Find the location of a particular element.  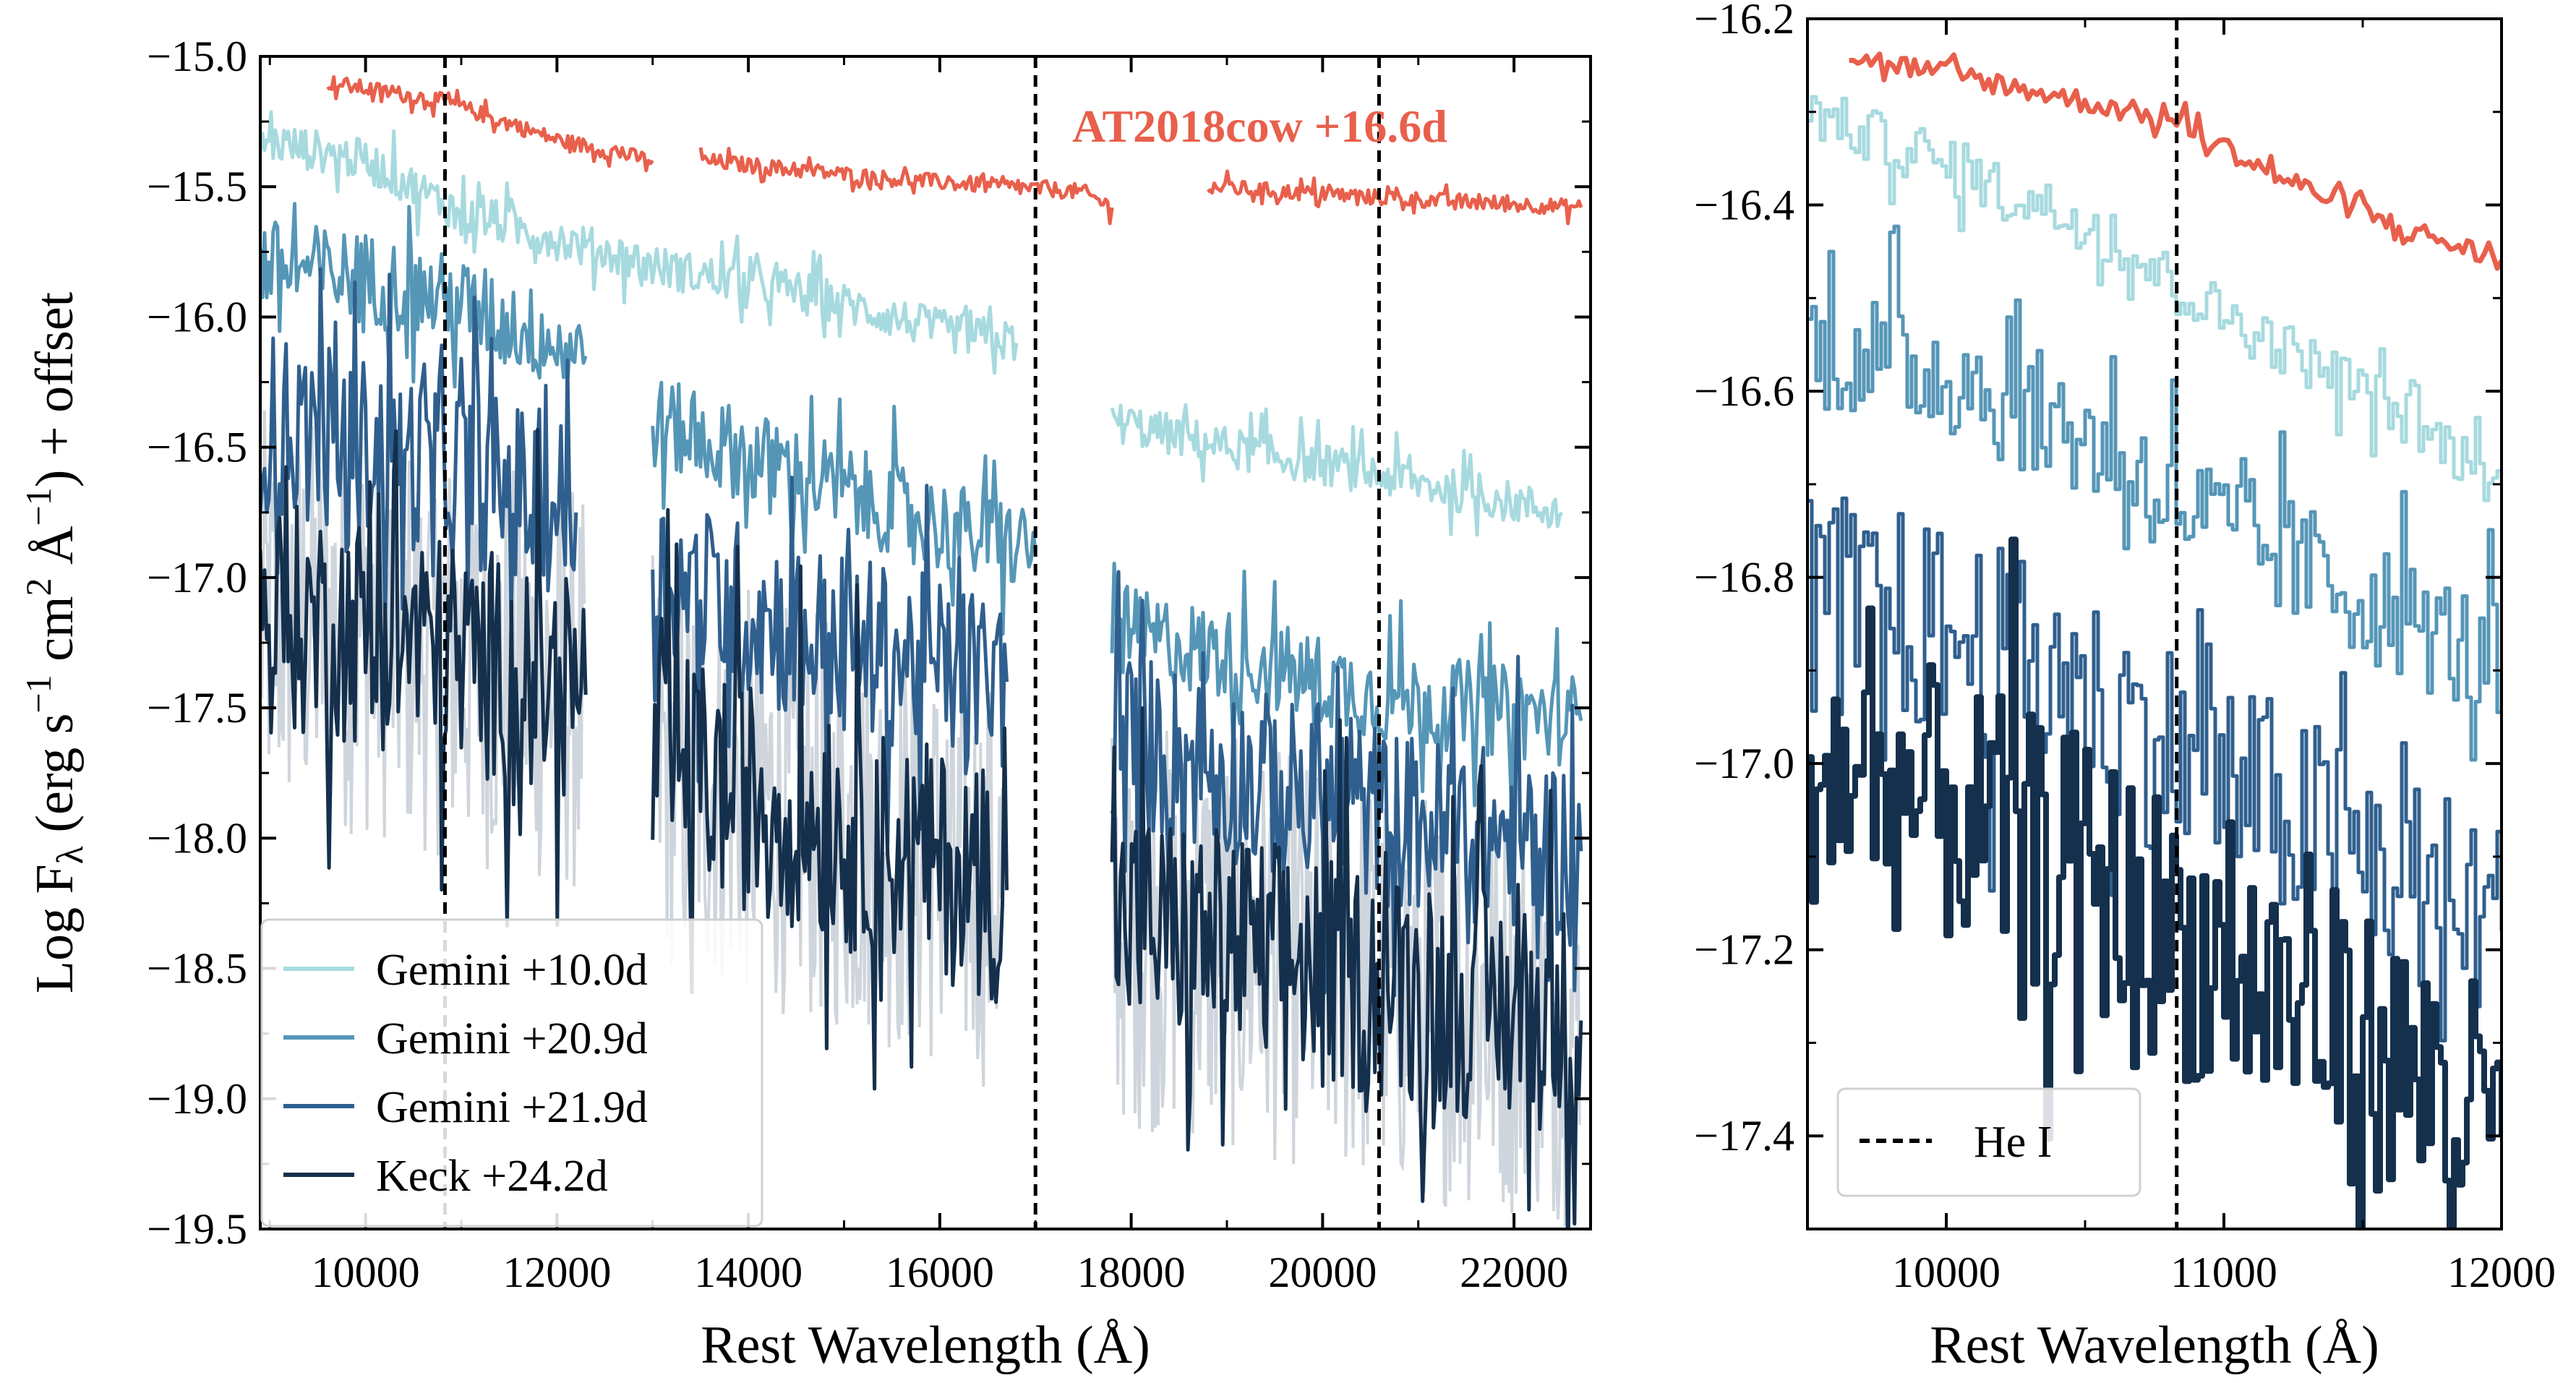

left-series-keck-24-2d-seg1 is located at coordinates (830, 799).